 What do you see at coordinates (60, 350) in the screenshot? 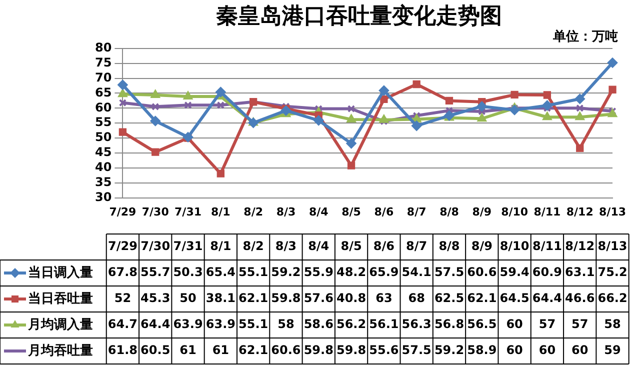
I see `legend-label: 月均吞吐量` at bounding box center [60, 350].